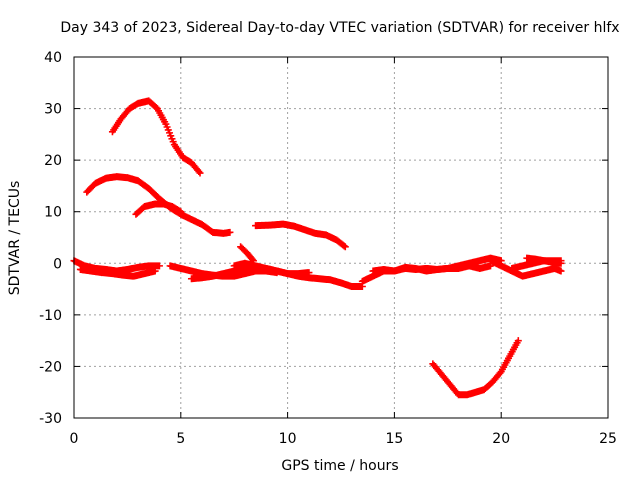 This screenshot has width=640, height=480. Describe the element at coordinates (53, 213) in the screenshot. I see `y-tick-label: 10` at that location.